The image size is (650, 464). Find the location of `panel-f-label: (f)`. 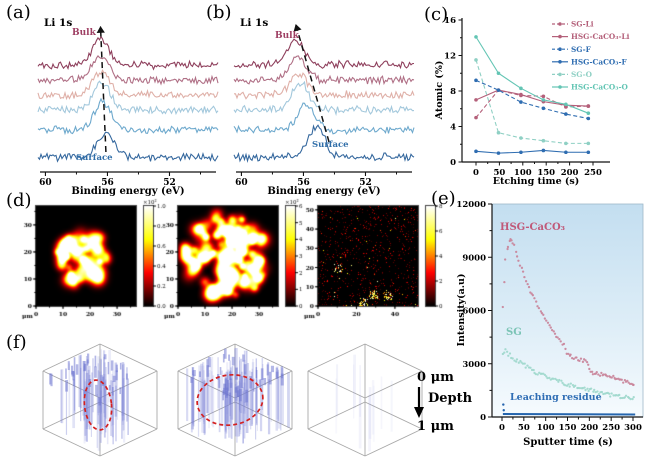

panel-f-label: (f) is located at coordinates (16, 342).